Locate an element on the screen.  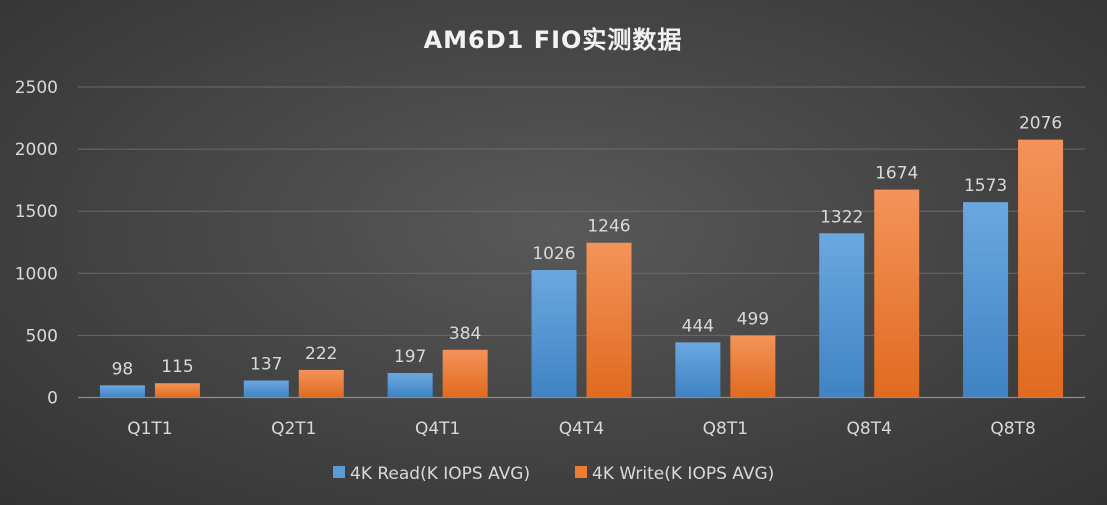
x-tick-label: Q2T1 is located at coordinates (293, 429).